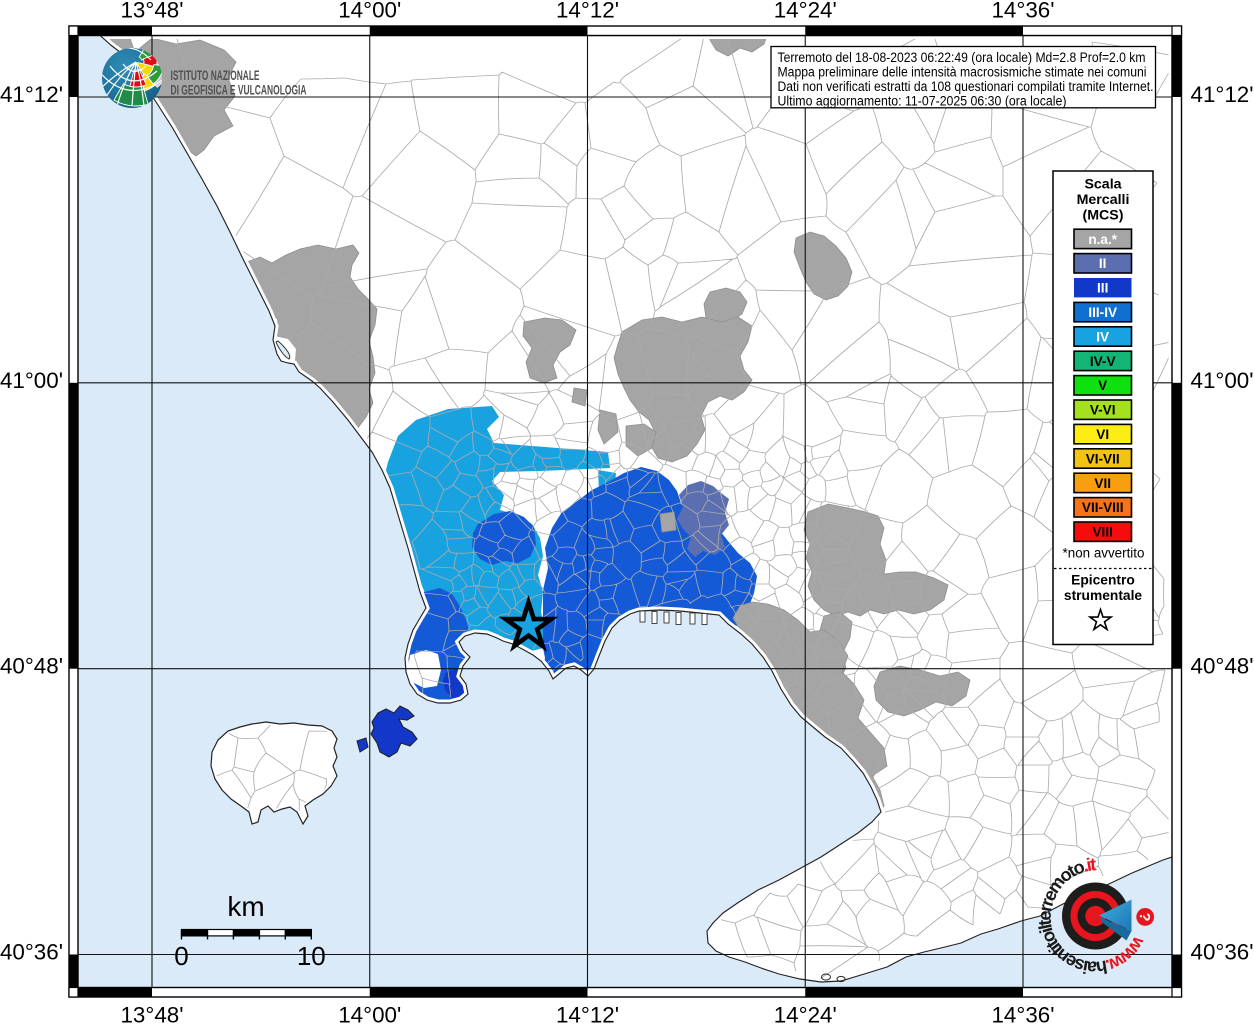 The width and height of the screenshot is (1255, 1024). What do you see at coordinates (1103, 263) in the screenshot?
I see `svg-text: II` at bounding box center [1103, 263].